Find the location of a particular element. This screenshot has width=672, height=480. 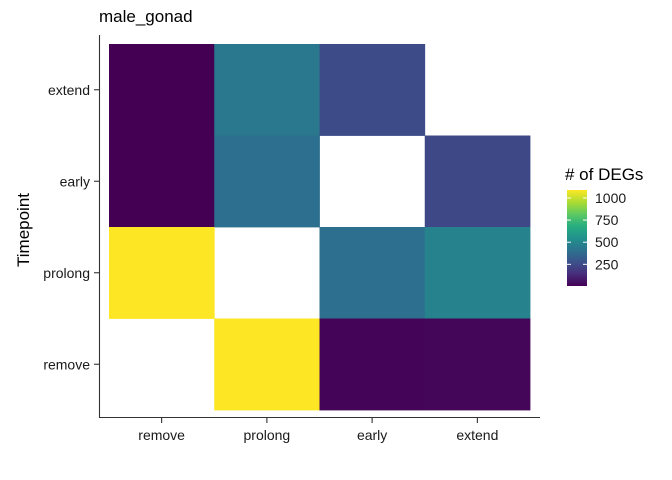

chart-title: male_gonad is located at coordinates (146, 16).